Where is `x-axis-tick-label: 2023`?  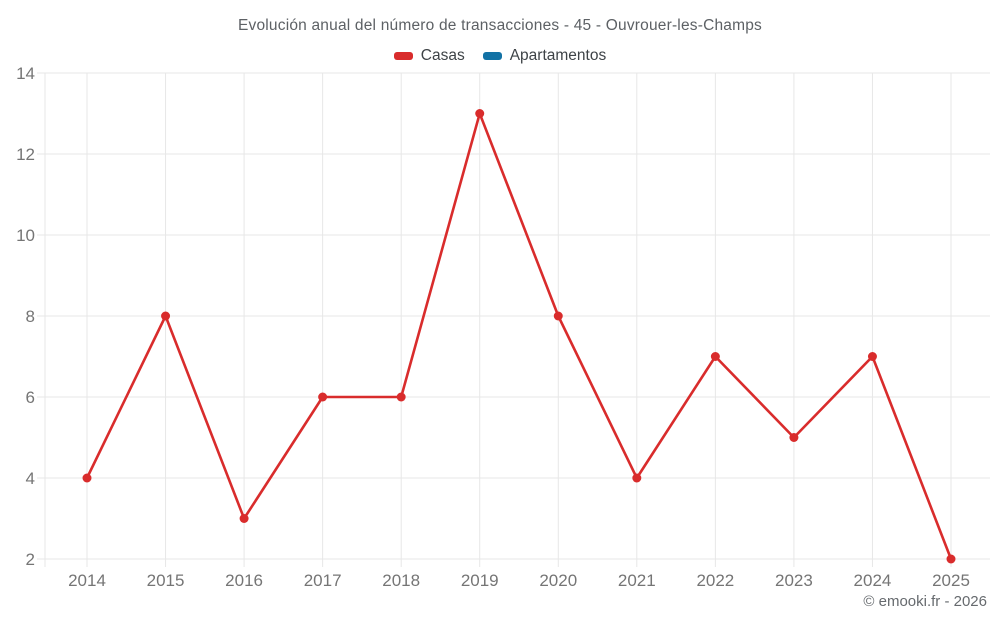
x-axis-tick-label: 2023 is located at coordinates (794, 580).